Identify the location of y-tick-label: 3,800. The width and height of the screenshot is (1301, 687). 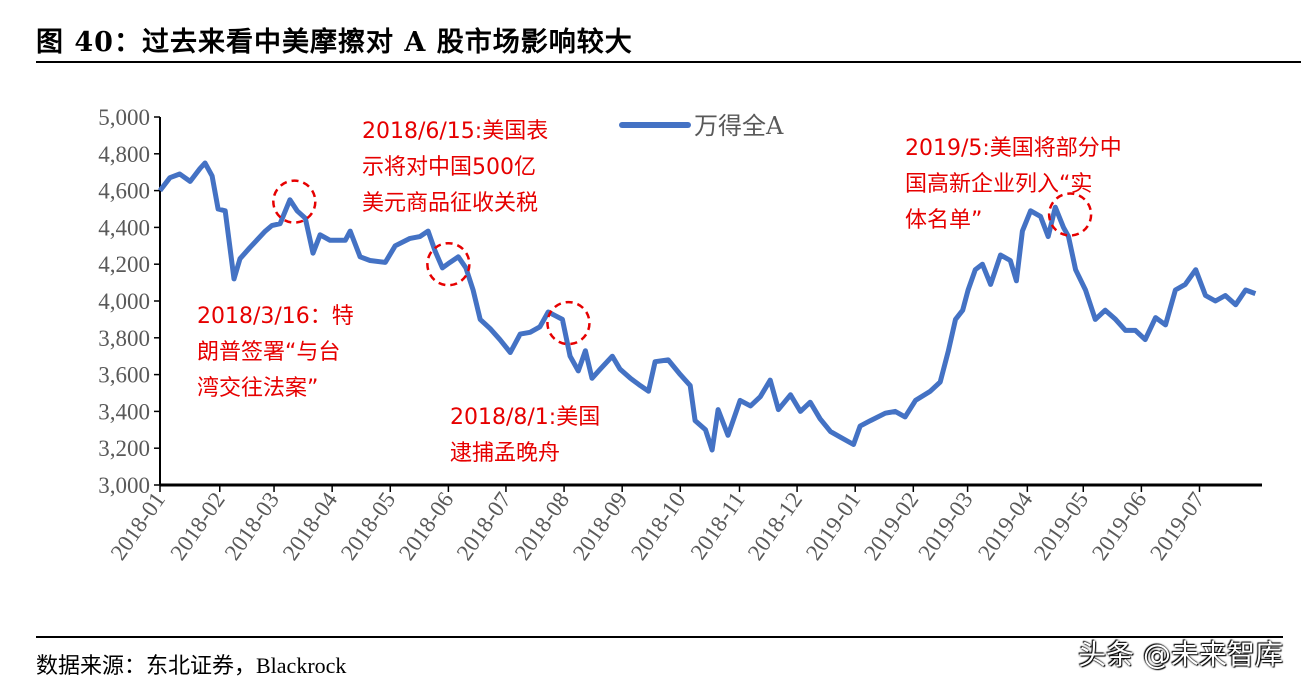
(124, 338).